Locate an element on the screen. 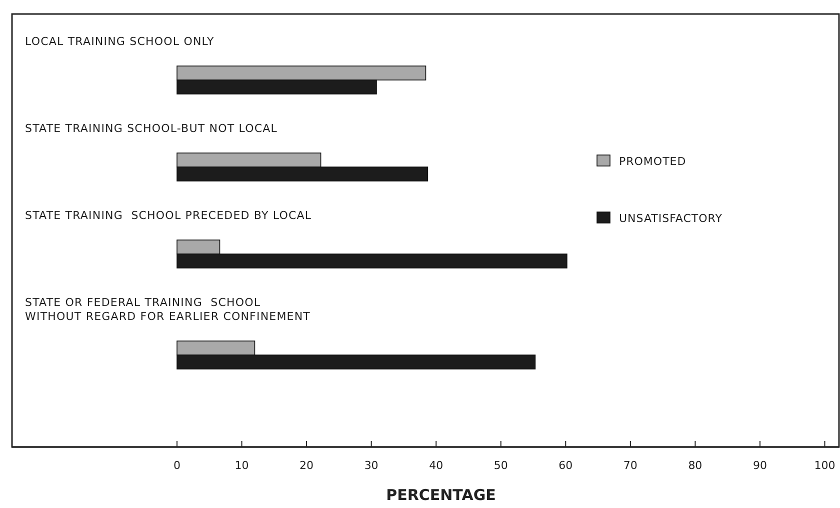 This screenshot has width=840, height=508. x-tick-label: 60 is located at coordinates (565, 465).